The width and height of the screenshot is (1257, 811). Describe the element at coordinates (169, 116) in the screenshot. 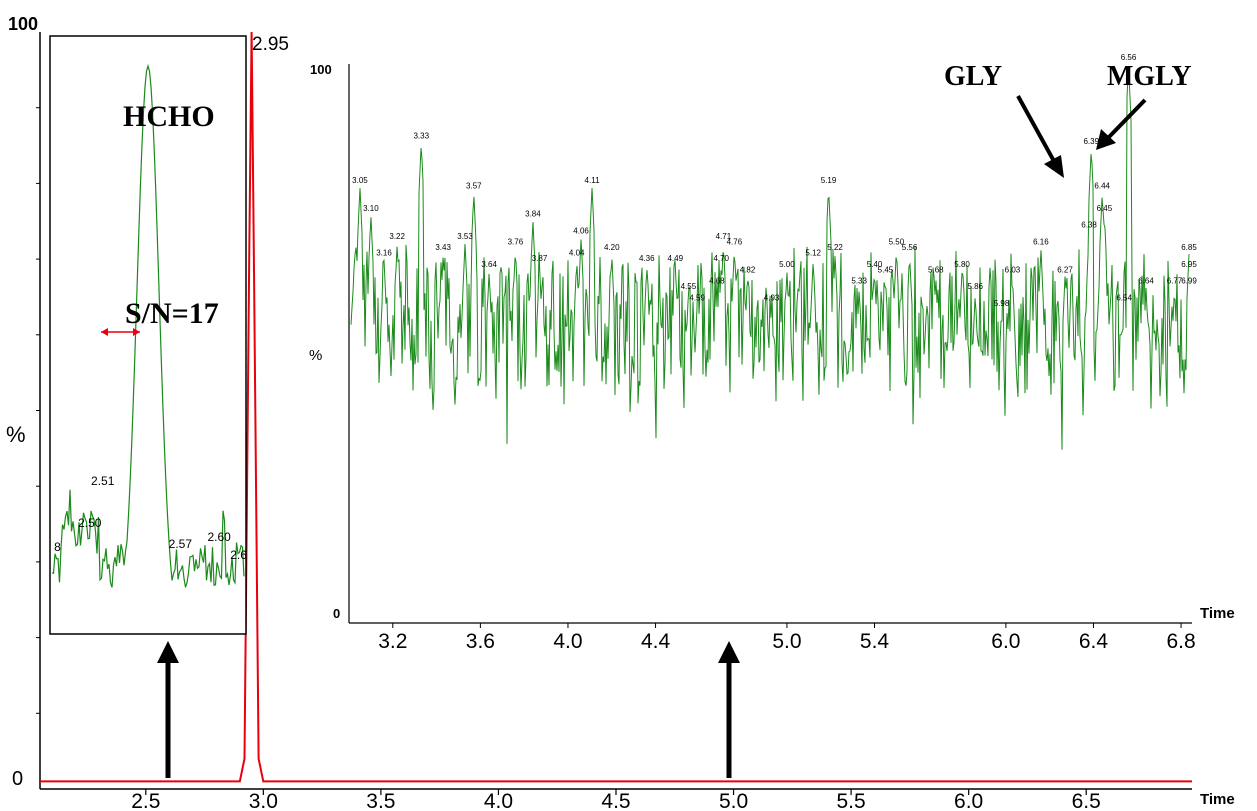

I see `inset-title: HCHO` at that location.